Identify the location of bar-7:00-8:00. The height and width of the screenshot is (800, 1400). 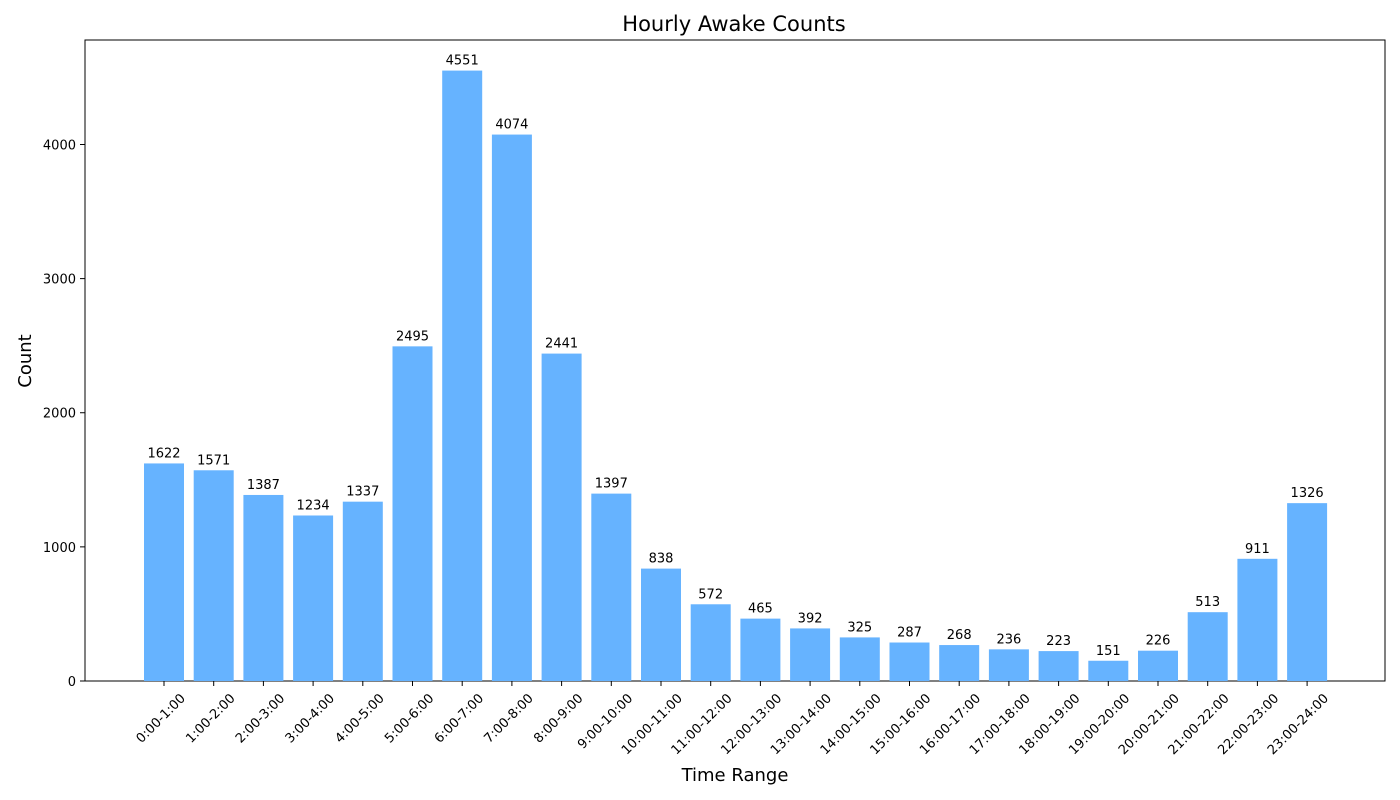
(511, 407).